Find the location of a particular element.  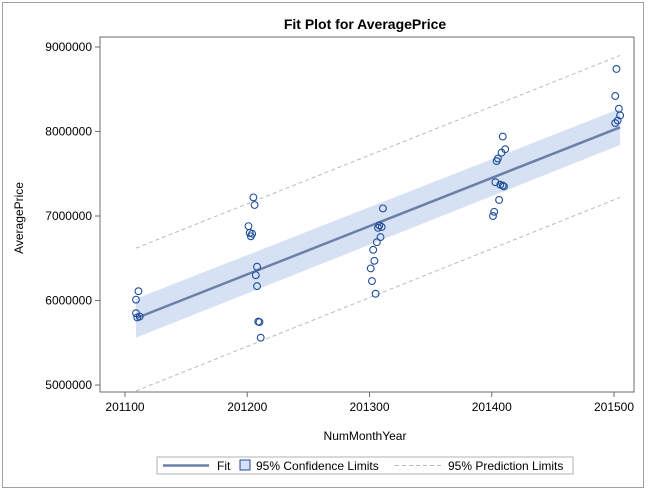

legend-box is located at coordinates (365, 465).